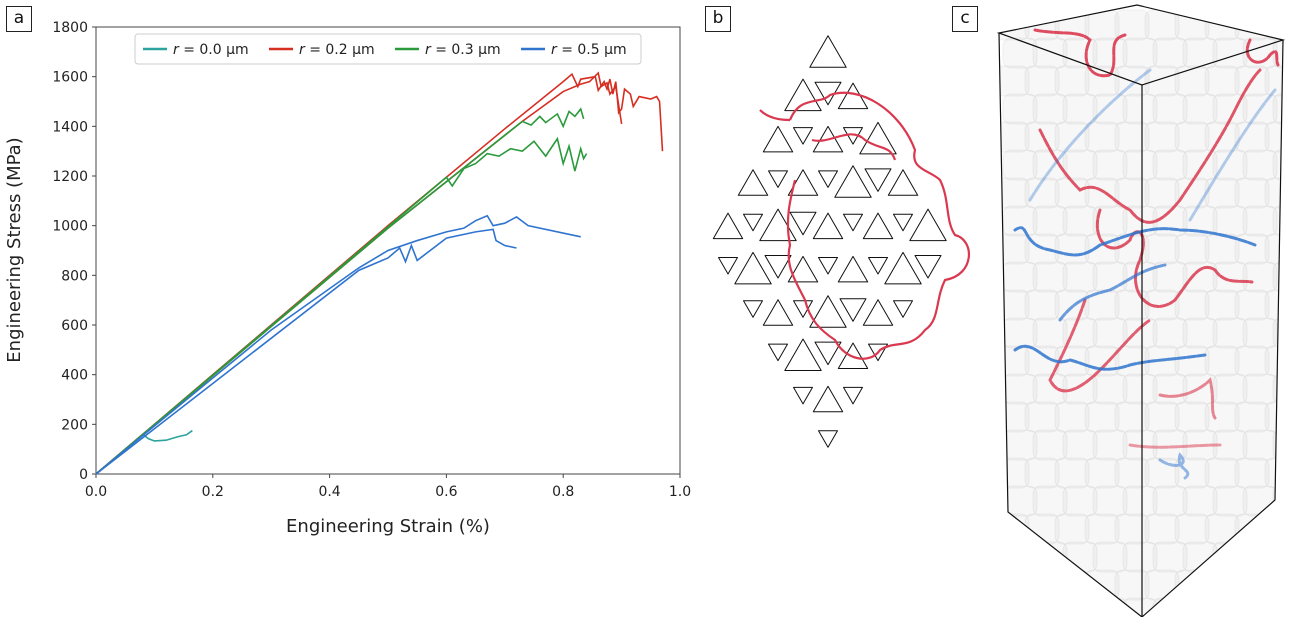  What do you see at coordinates (337, 50) in the screenshot?
I see `legend-entry: r = 0.2 μm` at bounding box center [337, 50].